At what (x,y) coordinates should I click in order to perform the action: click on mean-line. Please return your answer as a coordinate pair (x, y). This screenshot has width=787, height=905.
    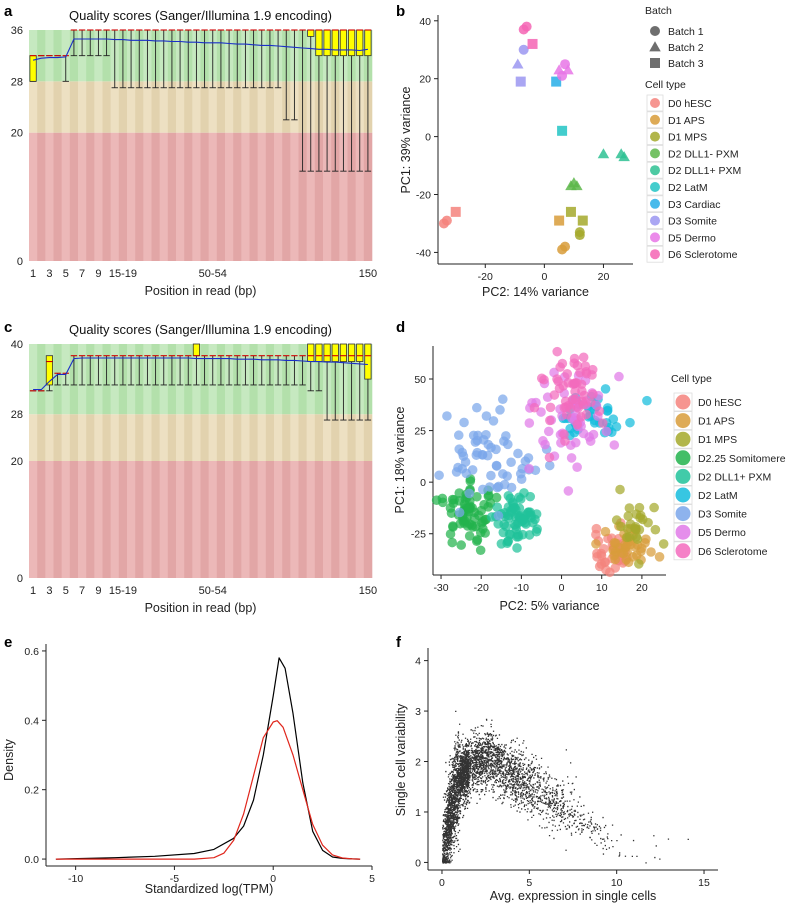
    Looking at the image, I should click on (200, 374).